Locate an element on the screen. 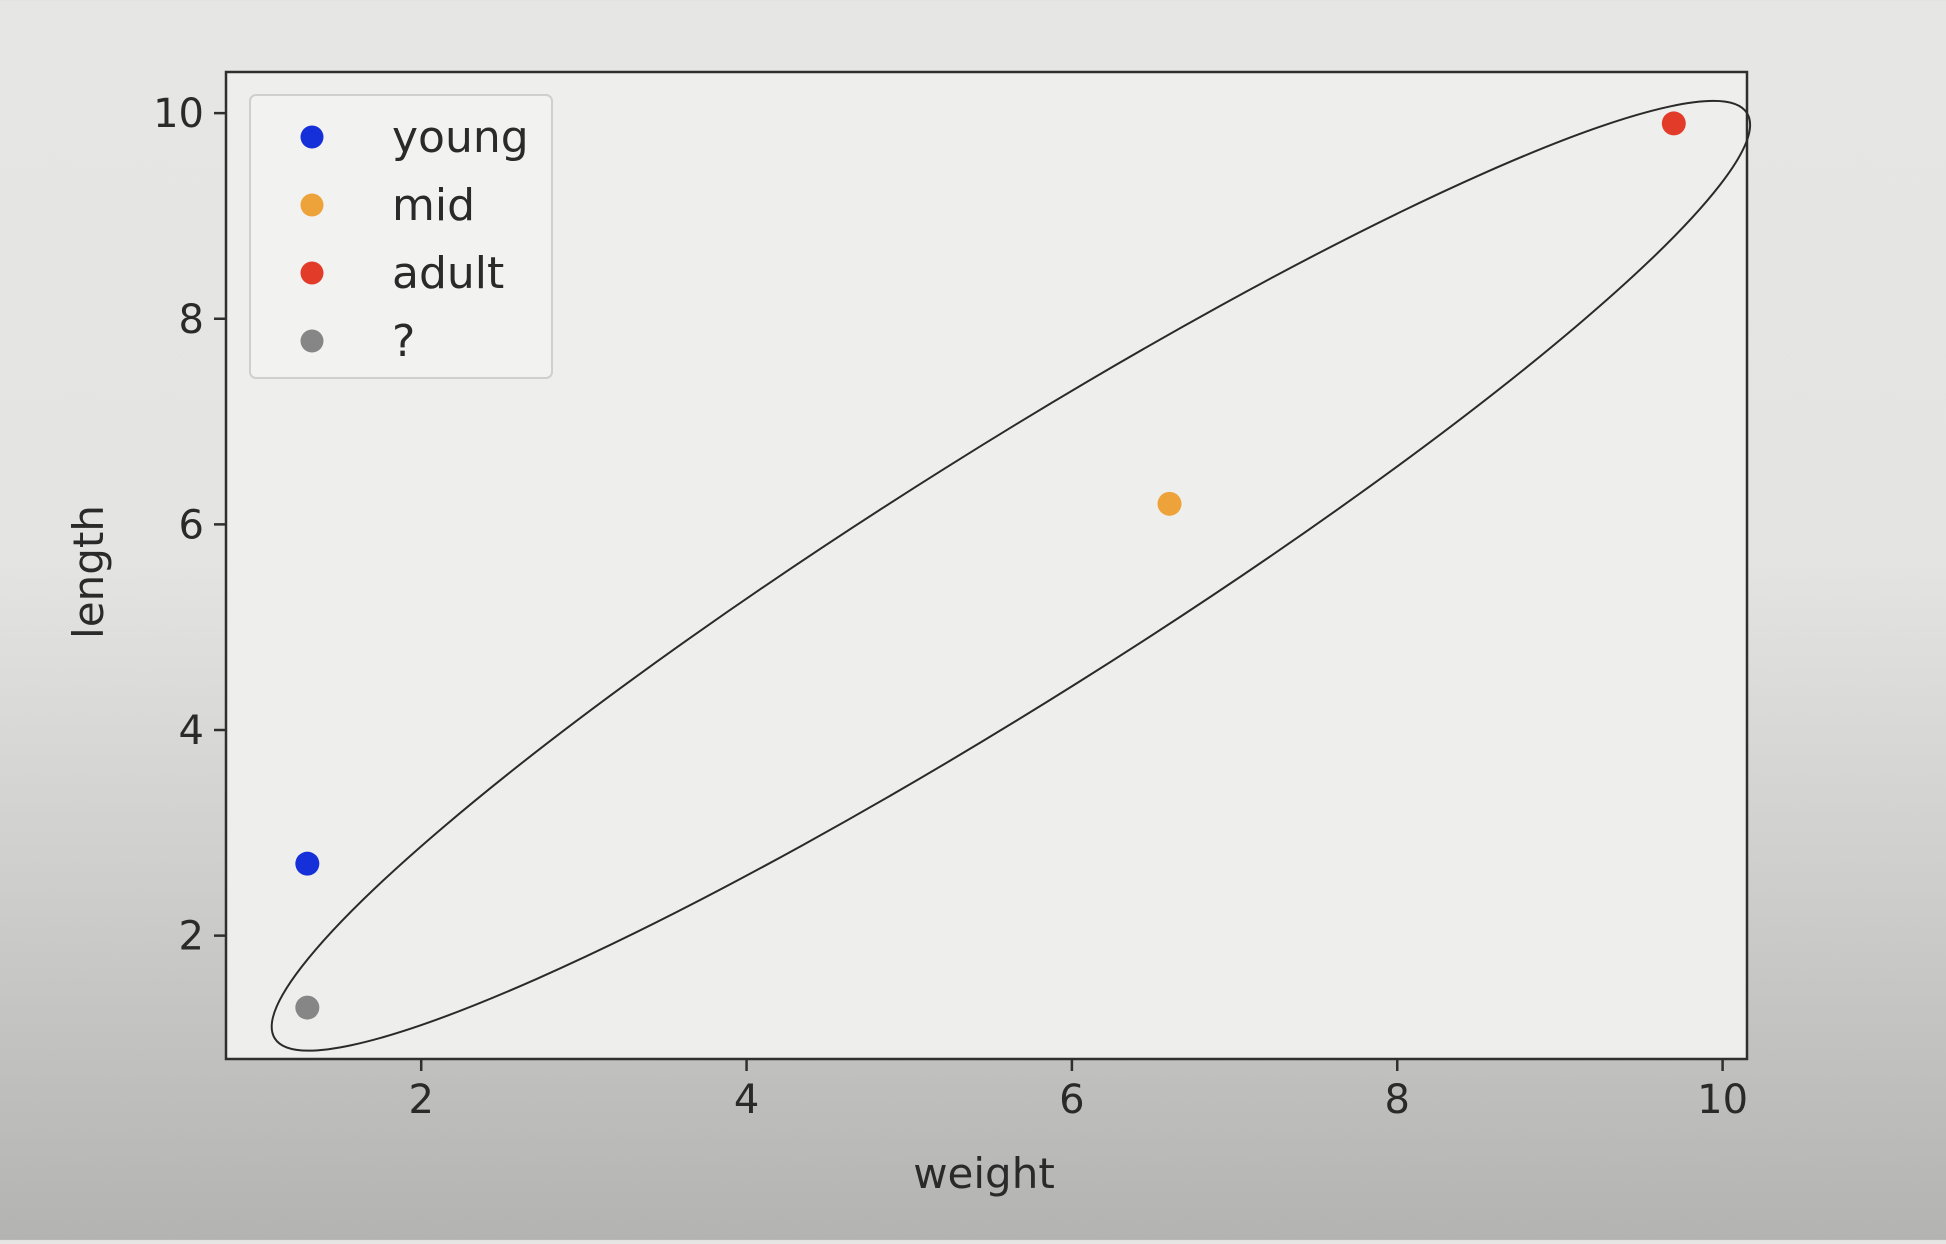 This screenshot has height=1244, width=1946. x-tick-label: 8 is located at coordinates (1397, 1100).